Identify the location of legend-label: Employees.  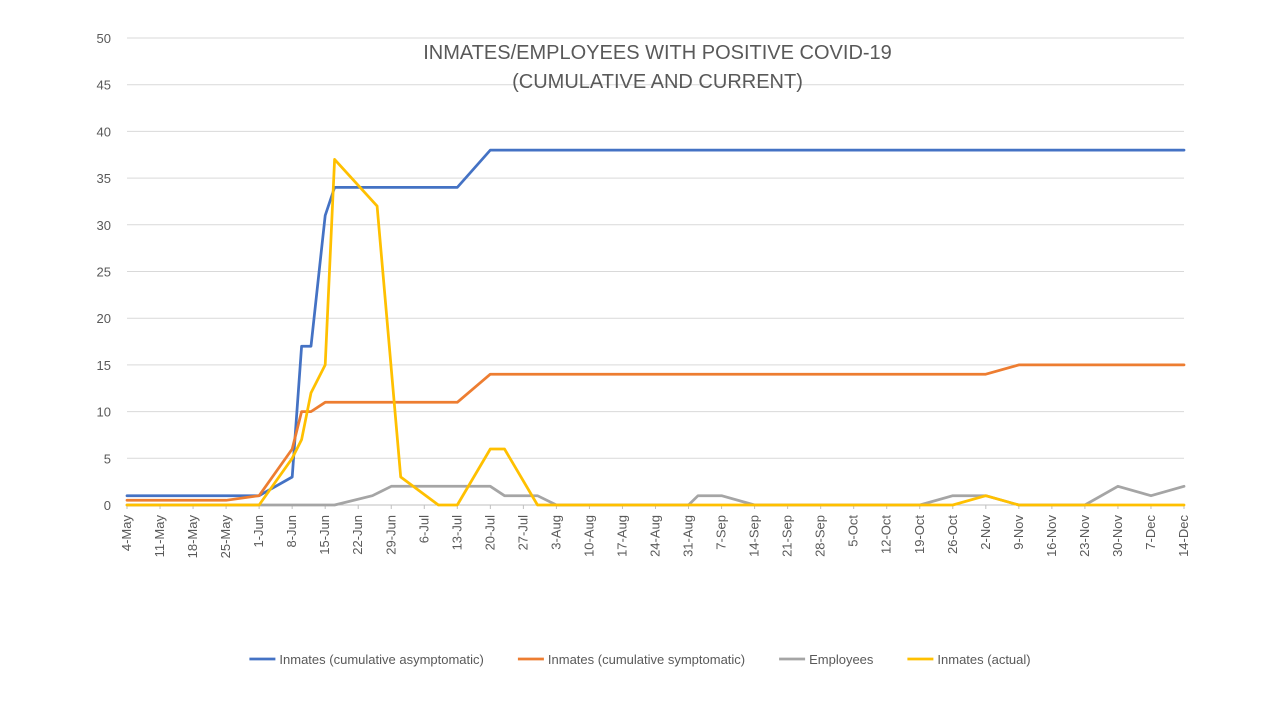
(841, 659).